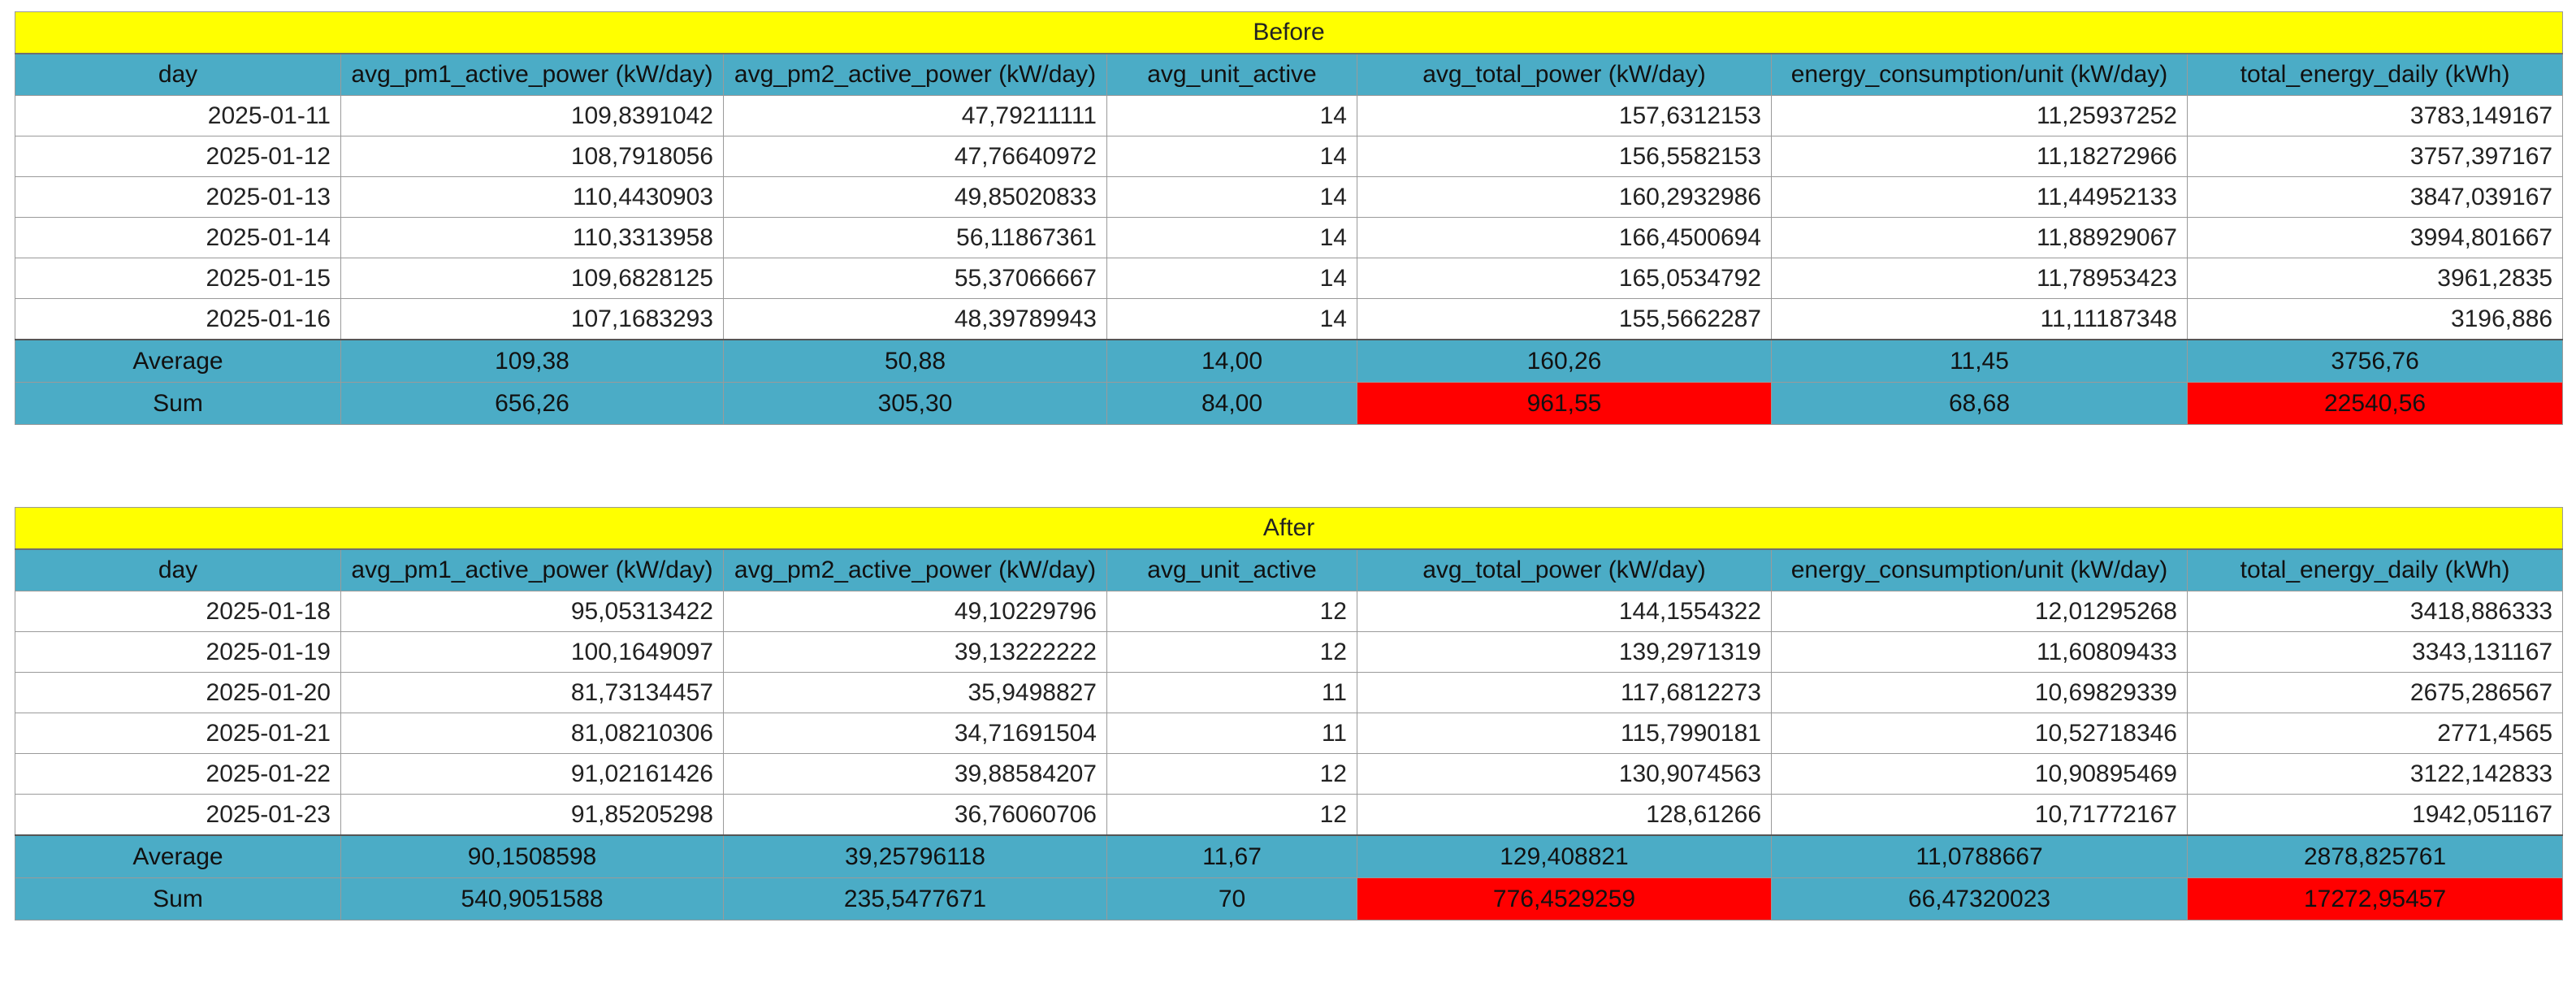 Image resolution: width=2576 pixels, height=992 pixels. I want to click on sum-energy-consumption-unit: 68,68, so click(1980, 403).